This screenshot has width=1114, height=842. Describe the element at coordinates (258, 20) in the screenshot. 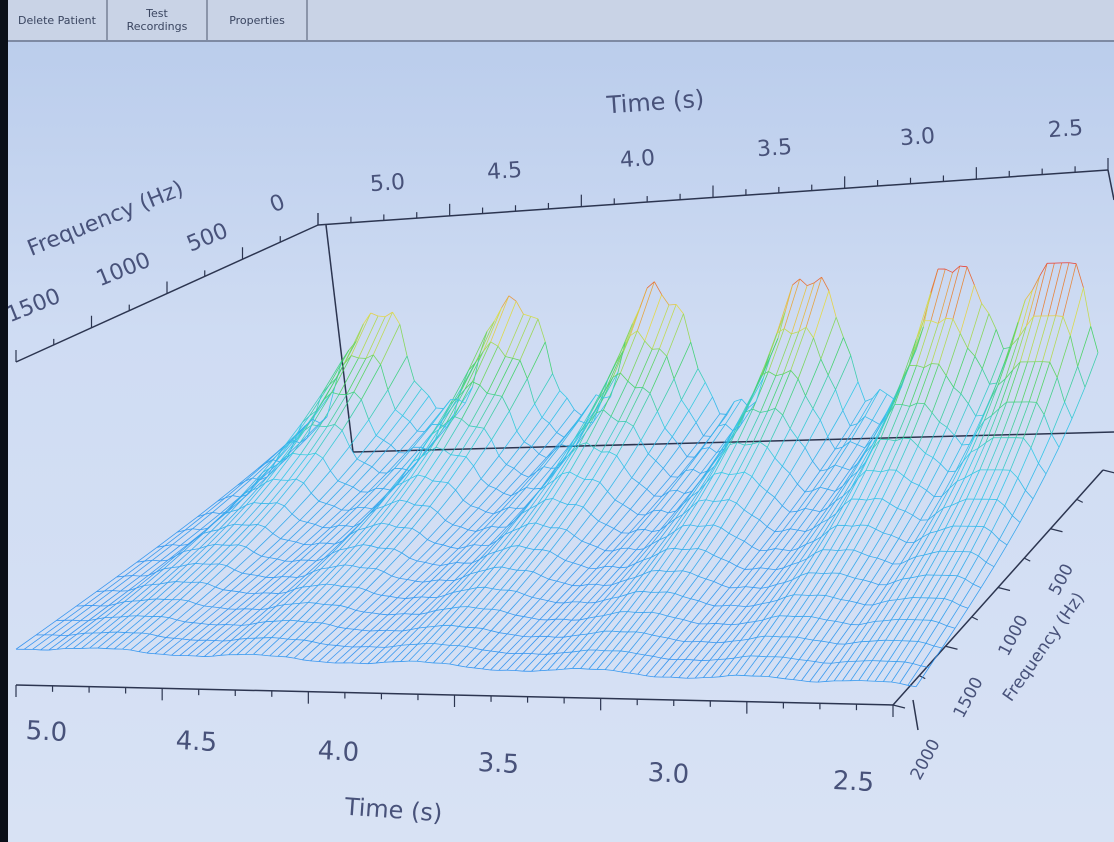

I see `toolbar-button: Properties` at that location.